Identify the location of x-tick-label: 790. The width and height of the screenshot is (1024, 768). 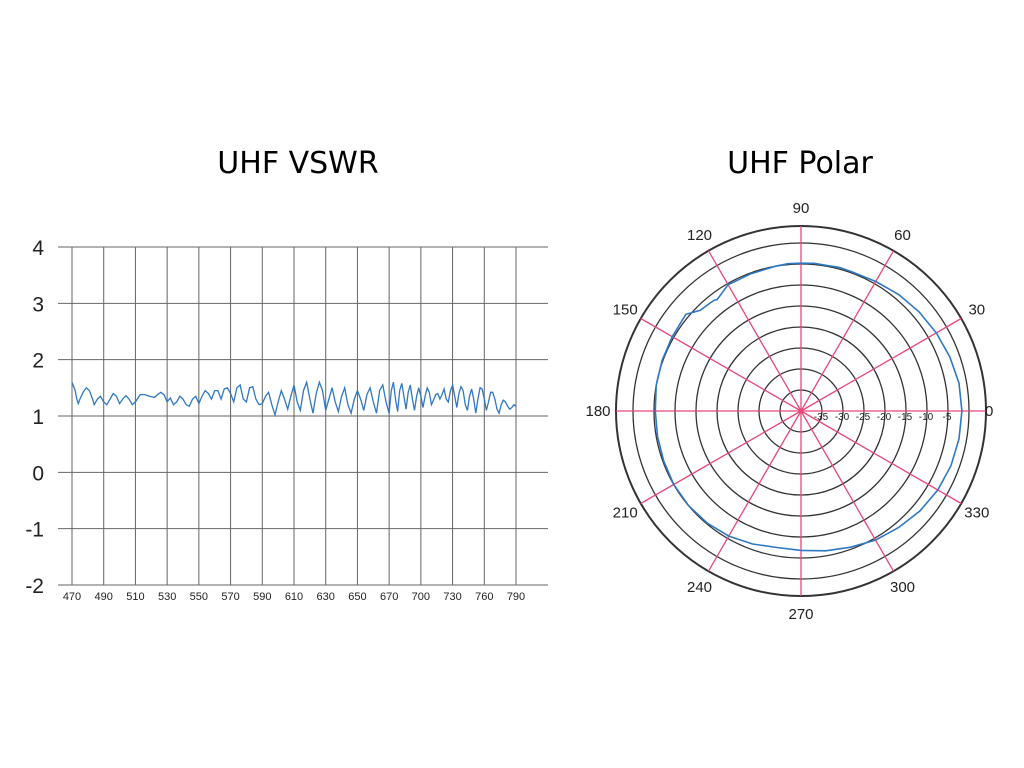
(516, 597).